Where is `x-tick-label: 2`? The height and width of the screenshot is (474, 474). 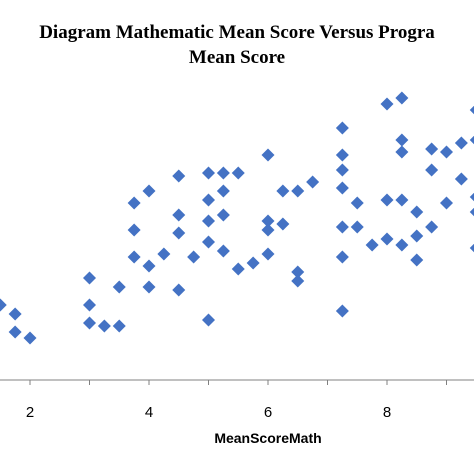 x-tick-label: 2 is located at coordinates (30, 412).